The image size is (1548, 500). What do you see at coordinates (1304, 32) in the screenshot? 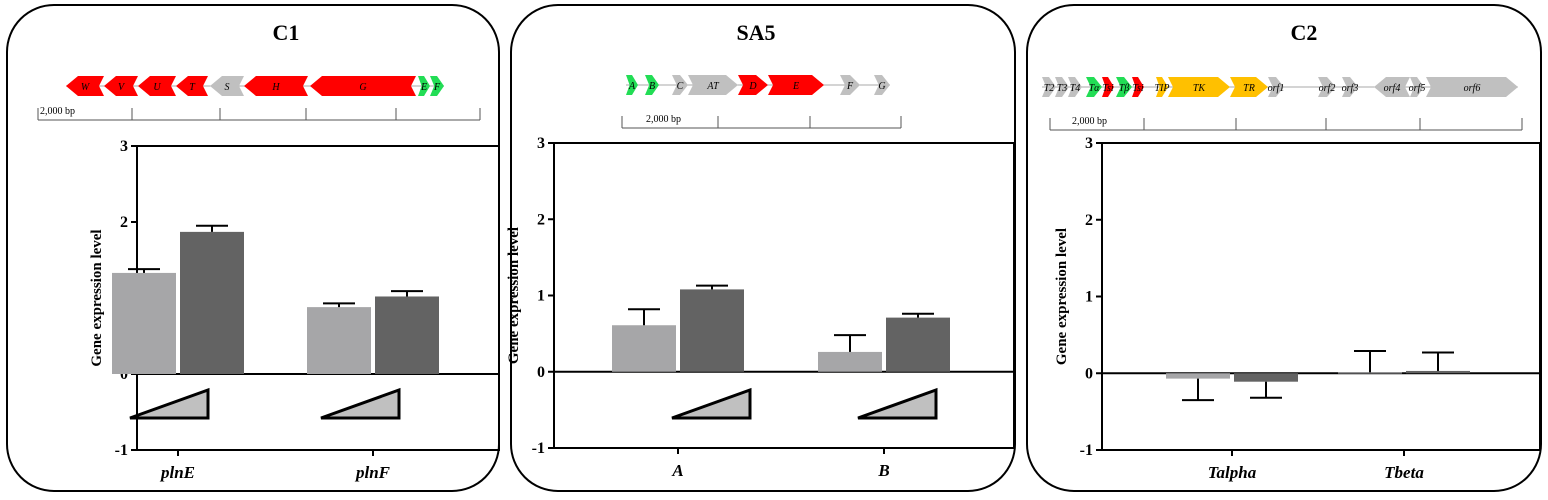
I see `panel-title: C2` at bounding box center [1304, 32].